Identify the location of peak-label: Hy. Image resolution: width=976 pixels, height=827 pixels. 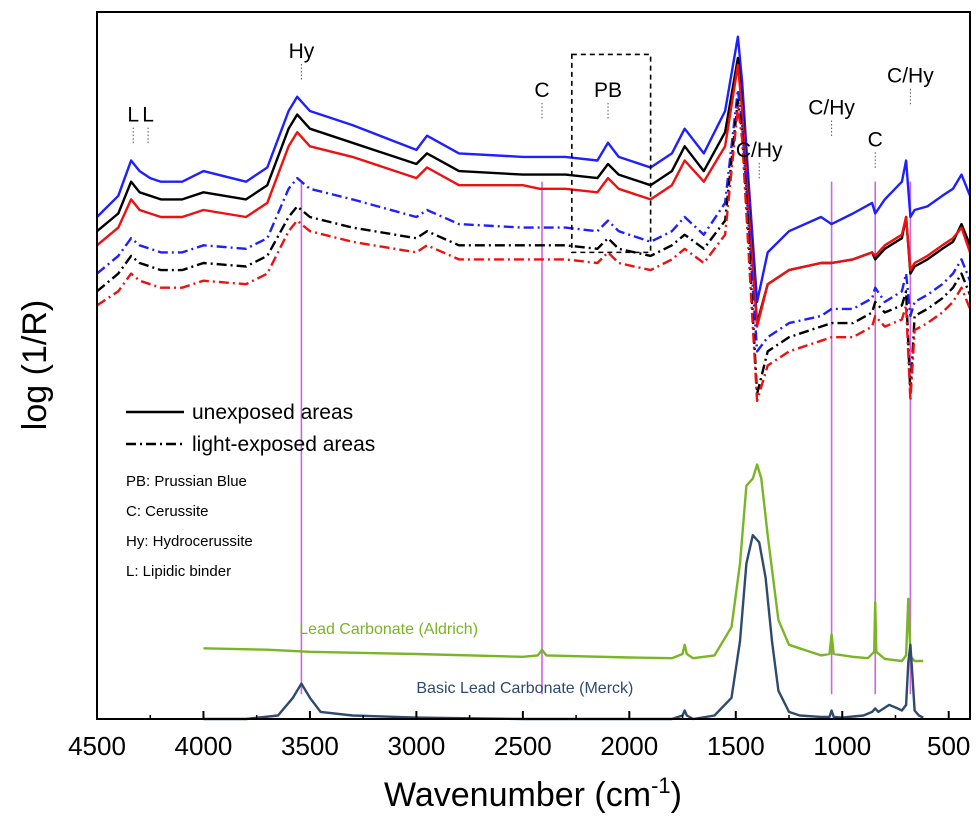
(302, 51).